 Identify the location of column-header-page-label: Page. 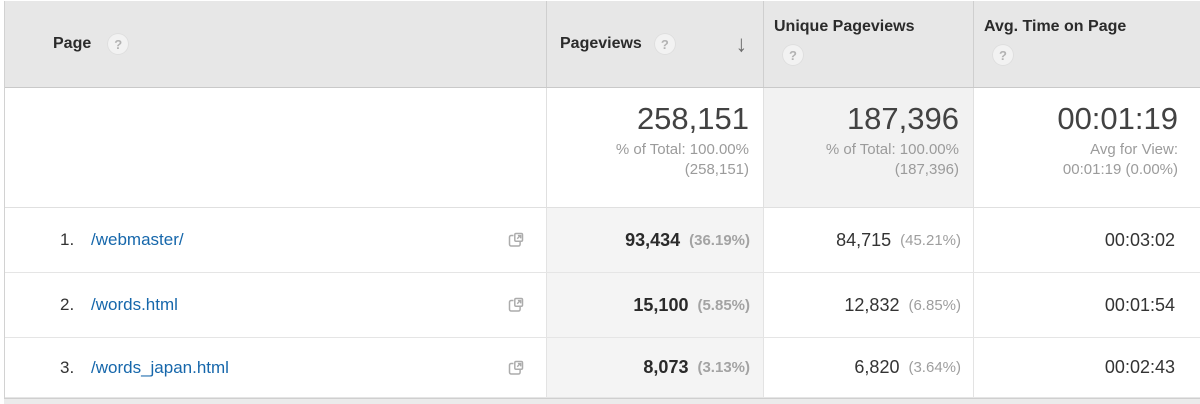
(72, 43).